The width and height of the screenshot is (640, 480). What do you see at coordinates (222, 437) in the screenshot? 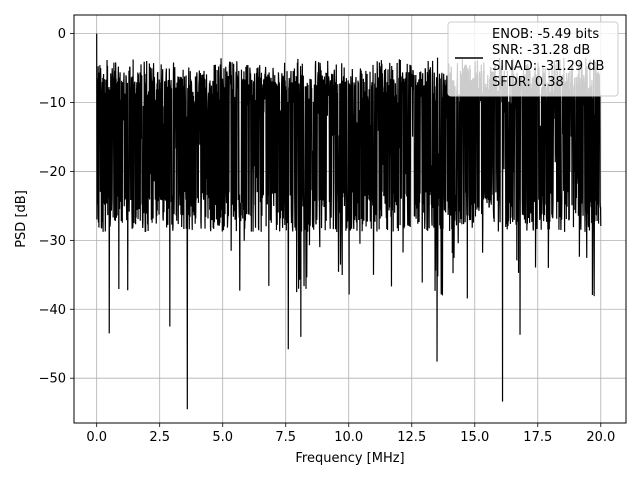
I see `x-tick-label: 5.0` at bounding box center [222, 437].